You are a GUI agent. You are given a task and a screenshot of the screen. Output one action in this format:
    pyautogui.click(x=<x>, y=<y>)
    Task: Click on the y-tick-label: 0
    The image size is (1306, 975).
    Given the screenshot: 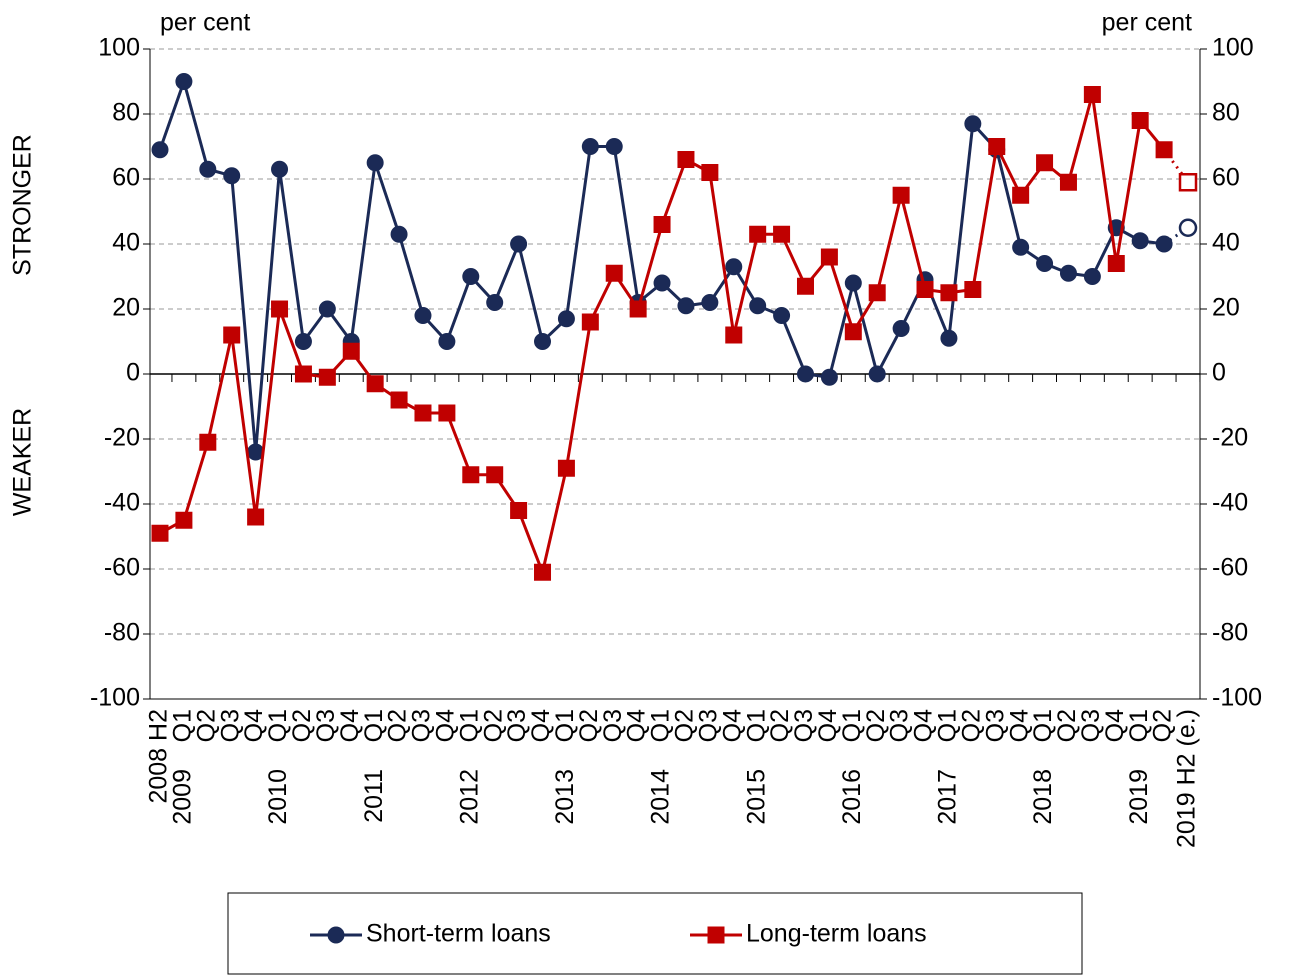 What is the action you would take?
    pyautogui.click(x=133, y=373)
    